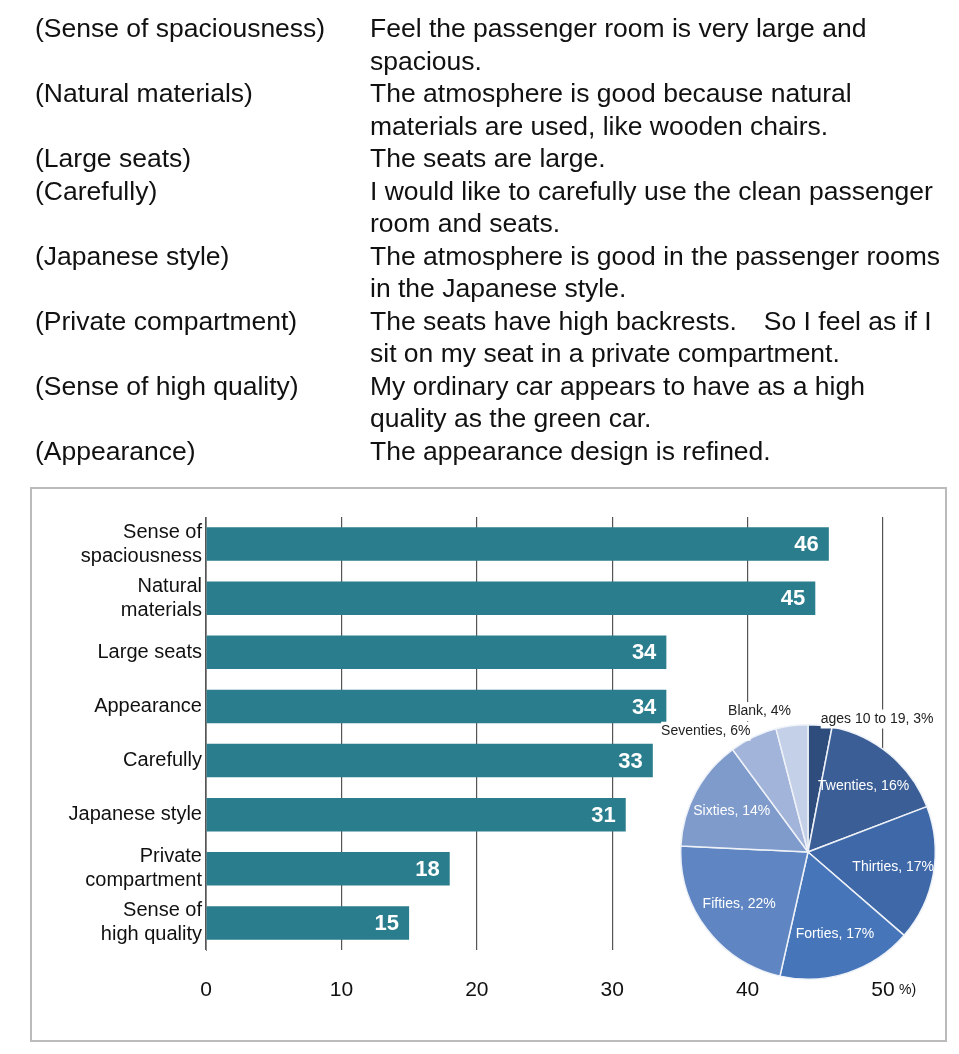  Describe the element at coordinates (97, 191) in the screenshot. I see `category-label: (Carefully)` at that location.